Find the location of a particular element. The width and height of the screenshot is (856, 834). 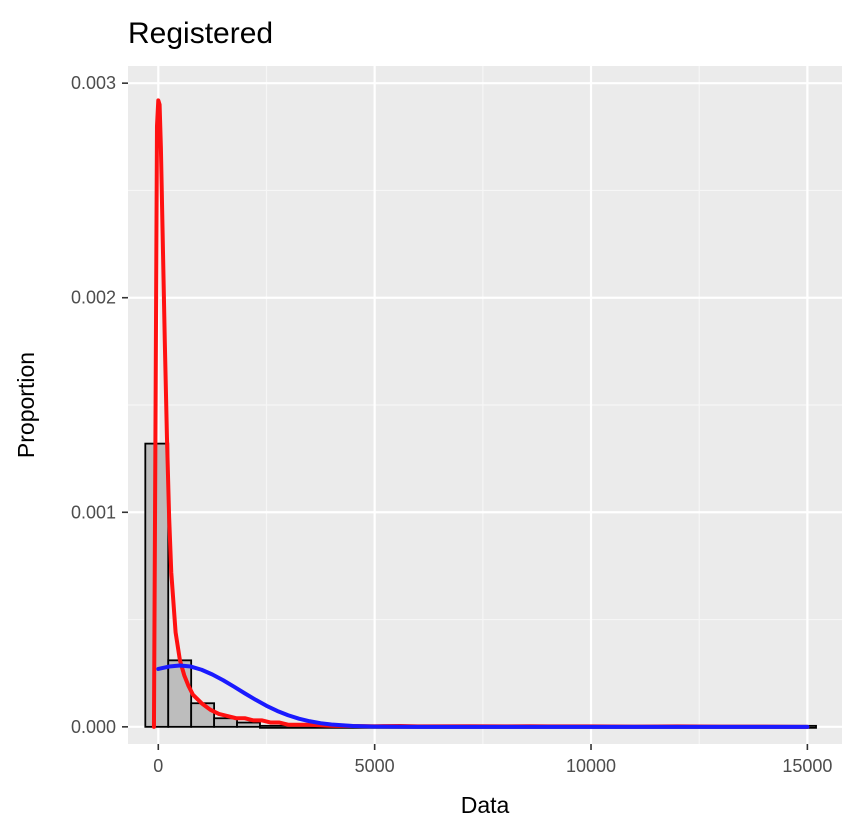

y-tick-label: 0.002 is located at coordinates (93, 298).